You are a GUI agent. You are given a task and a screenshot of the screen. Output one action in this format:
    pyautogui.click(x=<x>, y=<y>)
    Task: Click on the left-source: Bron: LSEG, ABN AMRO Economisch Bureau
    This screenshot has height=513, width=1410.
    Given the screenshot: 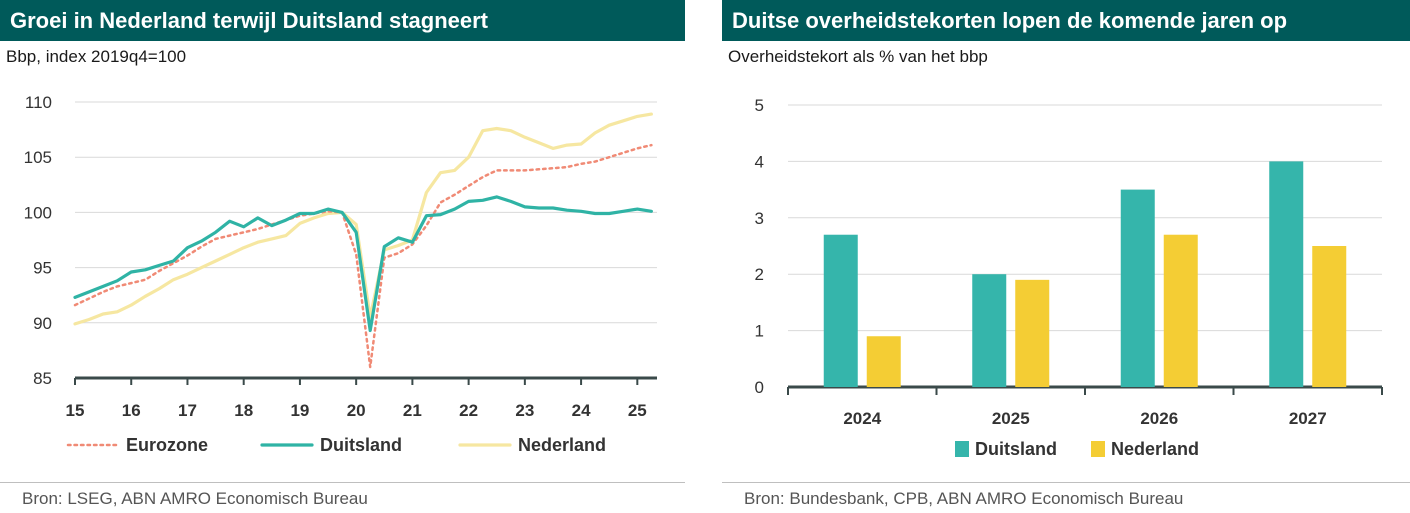 What is the action you would take?
    pyautogui.click(x=195, y=498)
    